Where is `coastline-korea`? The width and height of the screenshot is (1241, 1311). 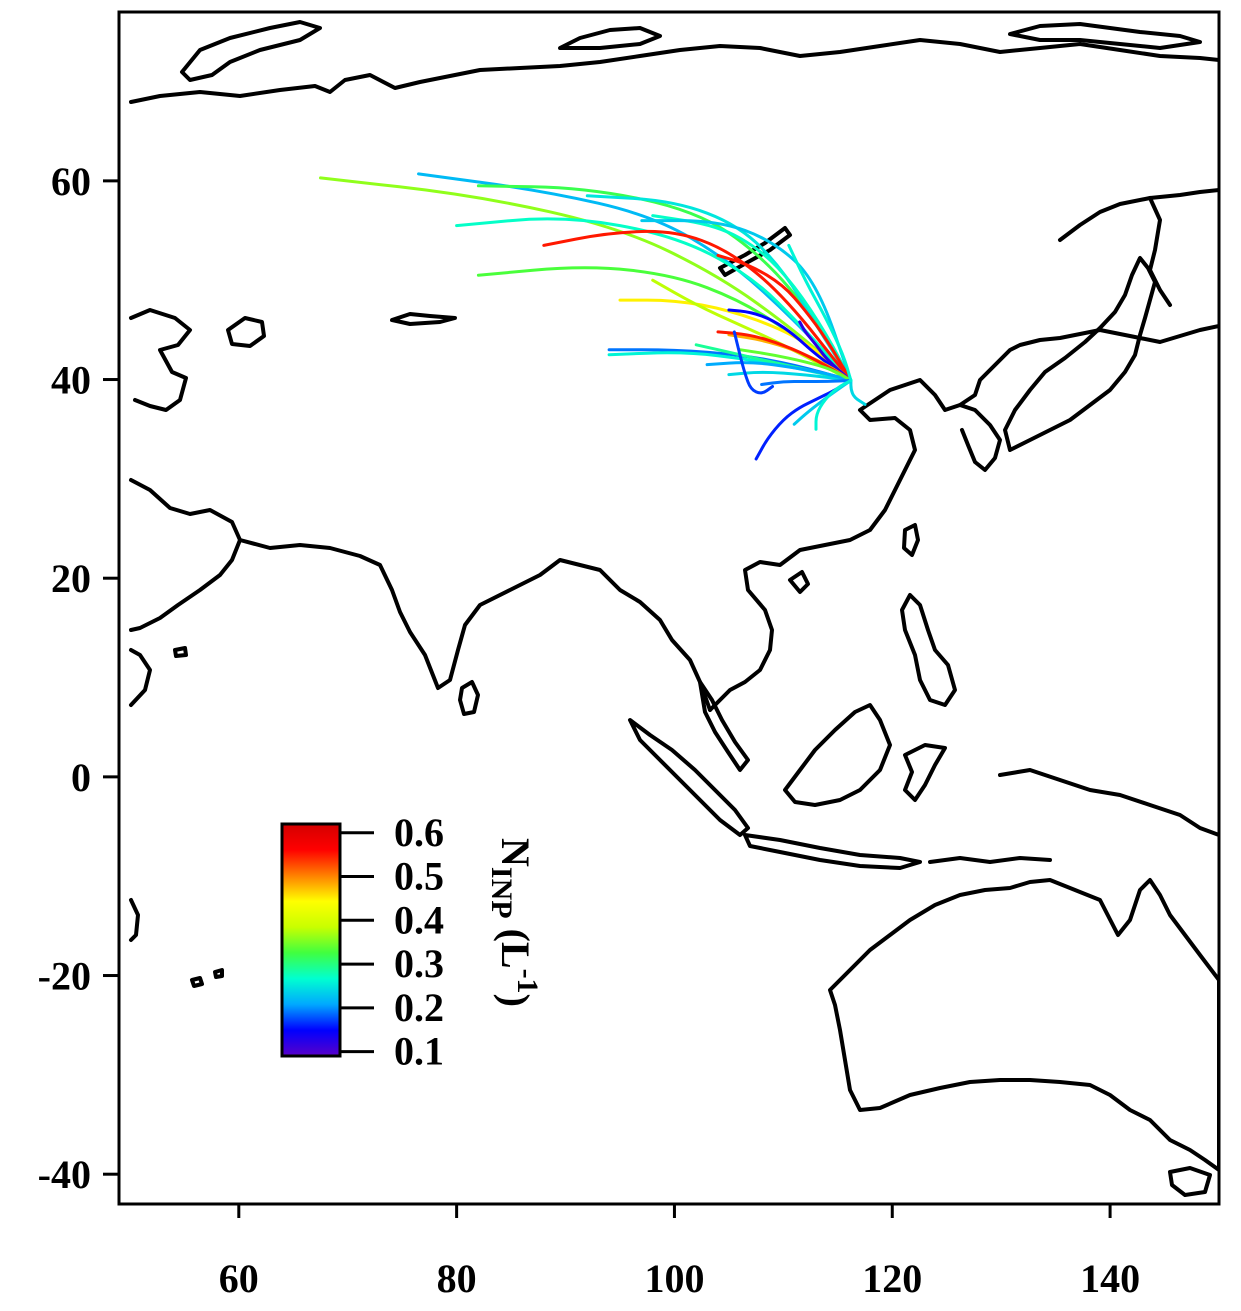 coastline-korea is located at coordinates (980, 437).